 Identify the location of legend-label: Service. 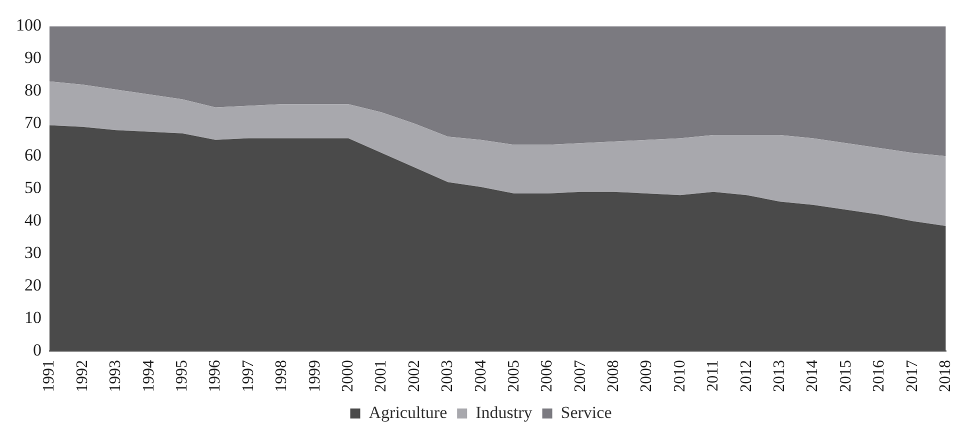
(586, 412).